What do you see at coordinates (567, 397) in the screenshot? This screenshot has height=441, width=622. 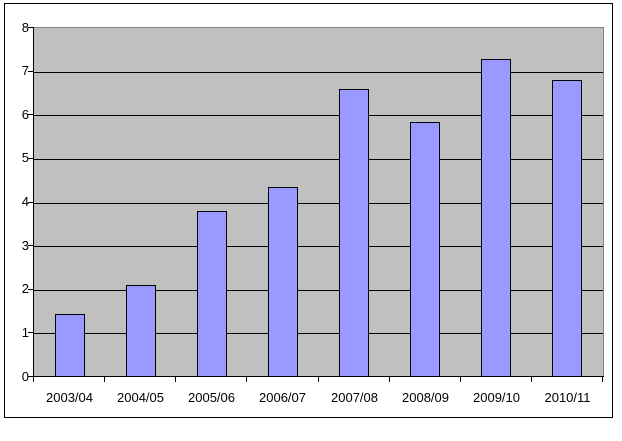 I see `x-category-label-2010-11: 2010/11` at bounding box center [567, 397].